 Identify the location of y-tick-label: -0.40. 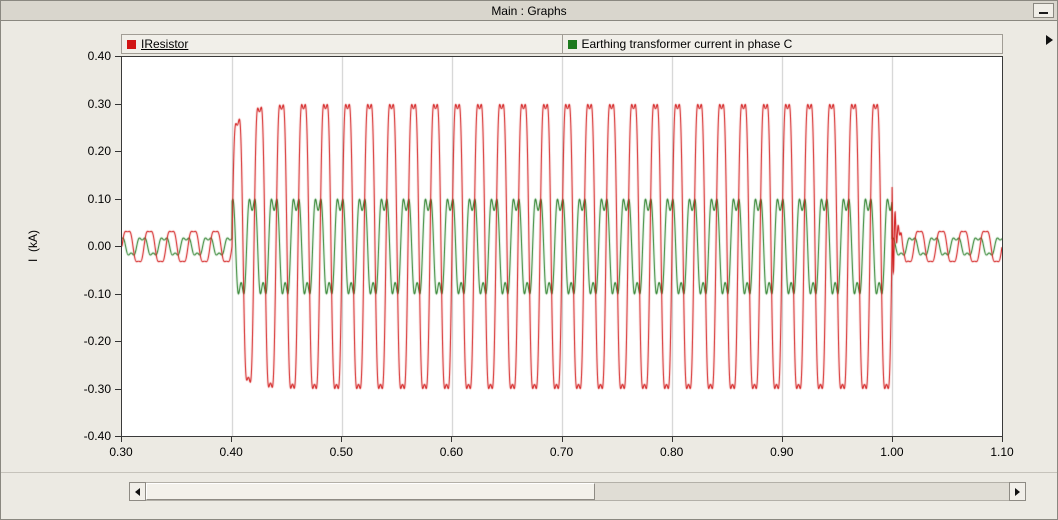
(97, 436).